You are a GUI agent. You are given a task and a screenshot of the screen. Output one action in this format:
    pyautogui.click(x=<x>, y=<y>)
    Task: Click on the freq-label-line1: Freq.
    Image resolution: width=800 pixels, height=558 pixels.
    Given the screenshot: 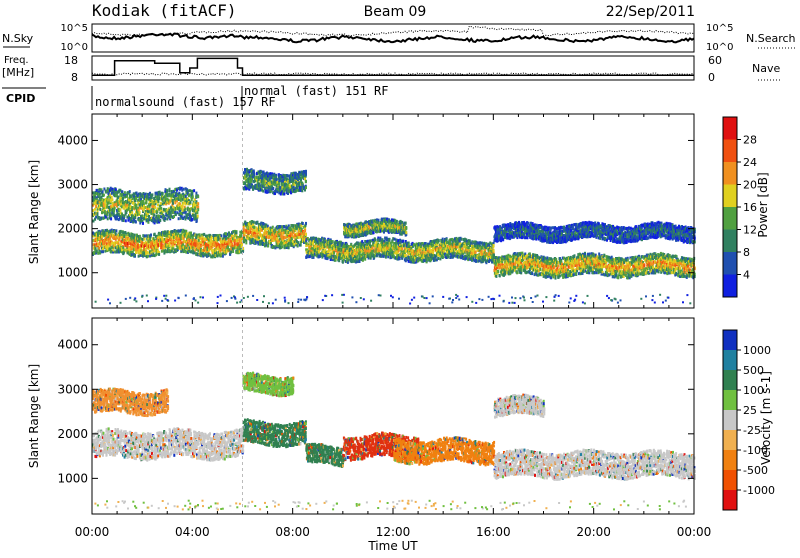 What is the action you would take?
    pyautogui.click(x=16, y=60)
    